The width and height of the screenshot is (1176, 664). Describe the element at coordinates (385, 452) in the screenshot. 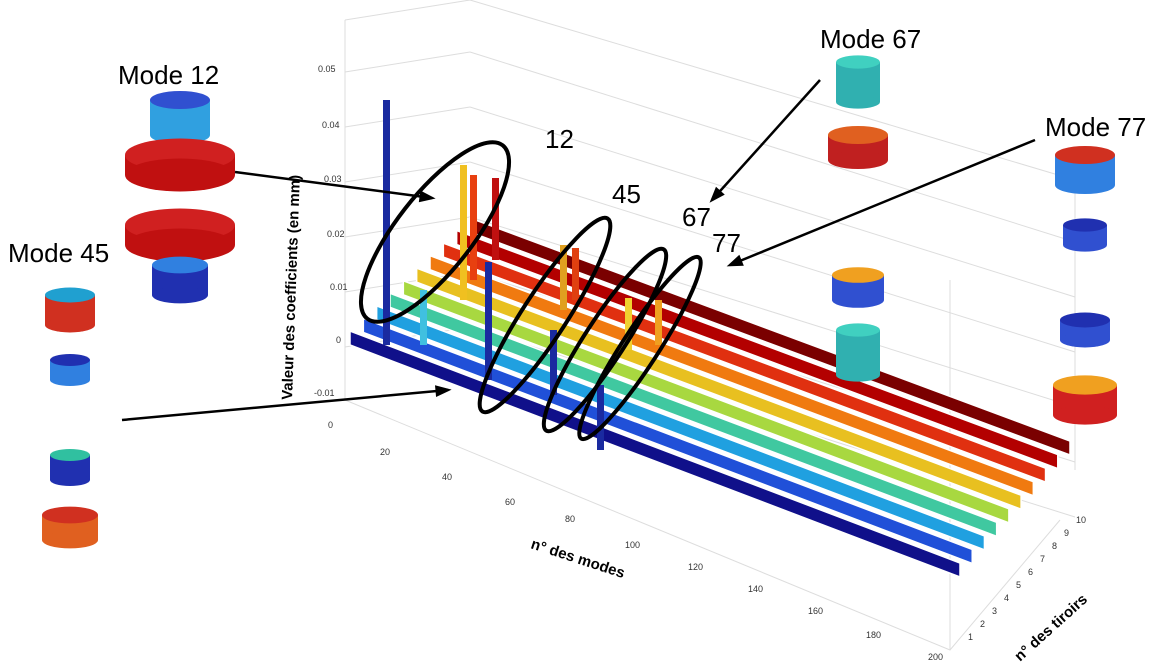

I see `x-tick-label: 20` at that location.